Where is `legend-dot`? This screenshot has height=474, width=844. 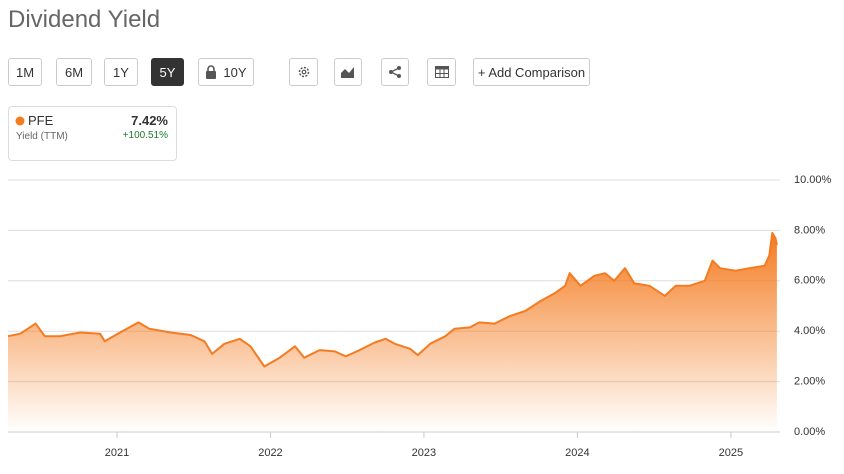
legend-dot is located at coordinates (20, 121).